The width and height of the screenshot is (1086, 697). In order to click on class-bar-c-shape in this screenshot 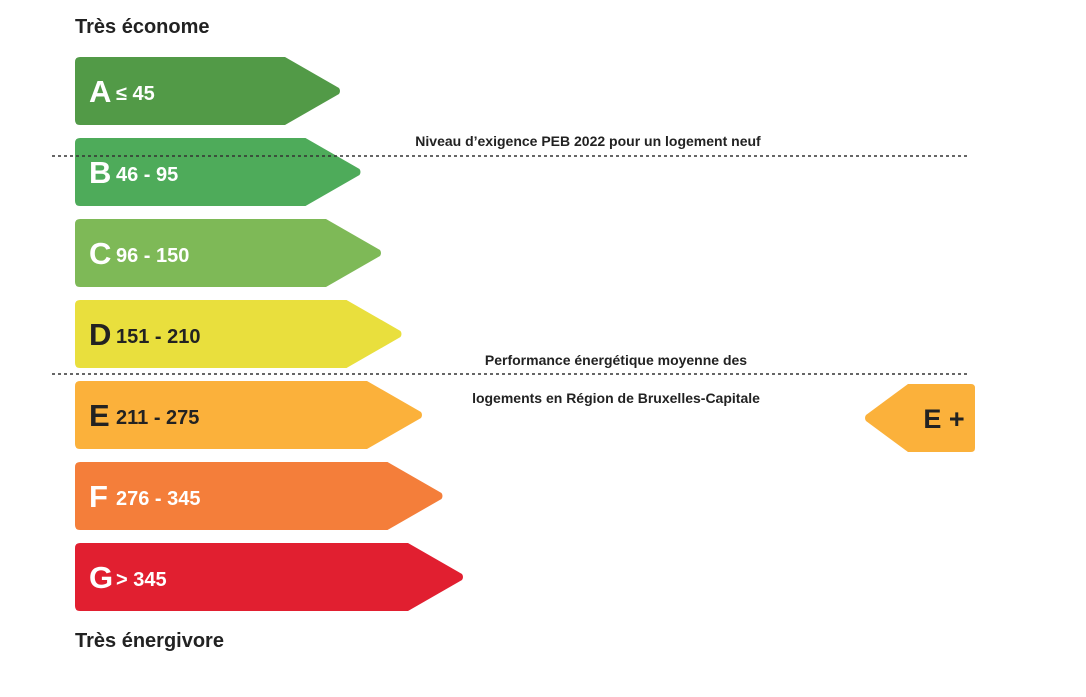, I will do `click(228, 253)`.